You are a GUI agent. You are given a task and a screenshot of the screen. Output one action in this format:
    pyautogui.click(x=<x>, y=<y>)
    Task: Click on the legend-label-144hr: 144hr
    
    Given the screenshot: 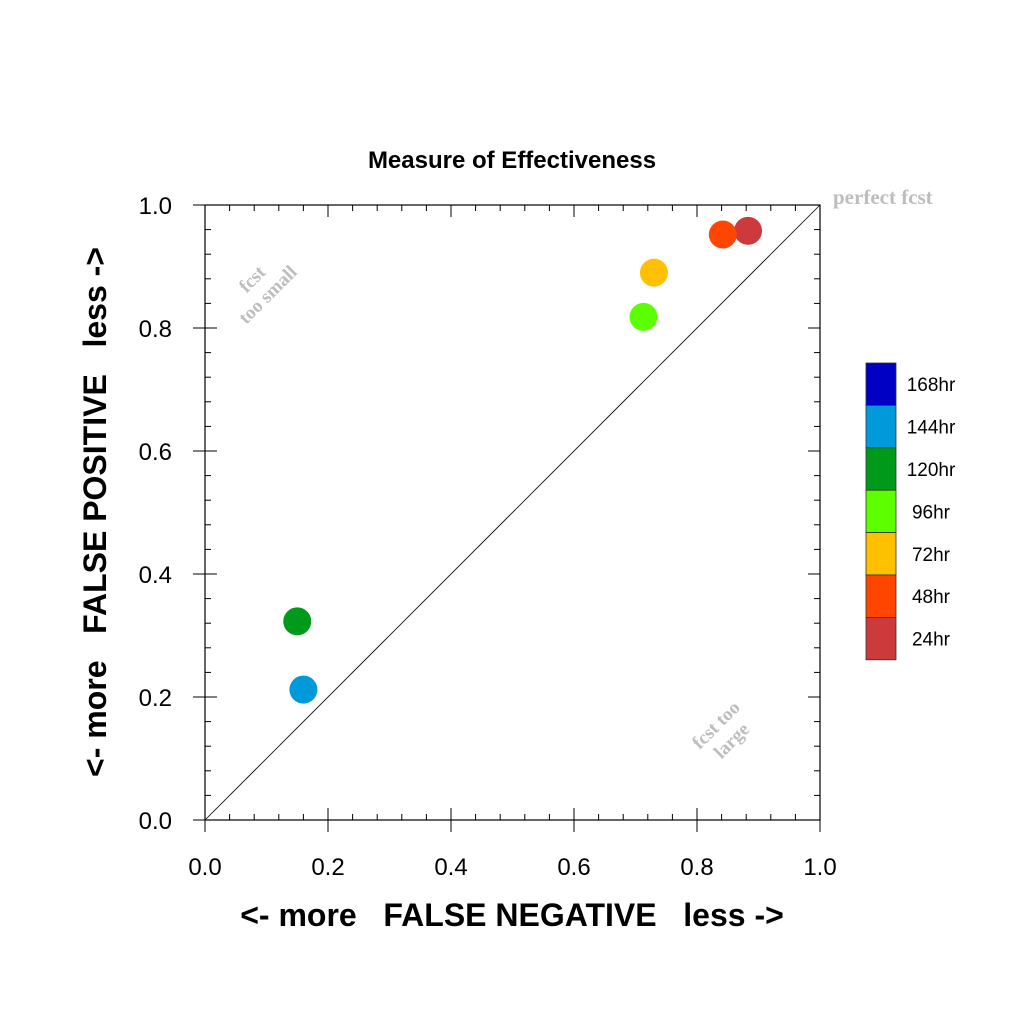 What is the action you would take?
    pyautogui.click(x=931, y=428)
    